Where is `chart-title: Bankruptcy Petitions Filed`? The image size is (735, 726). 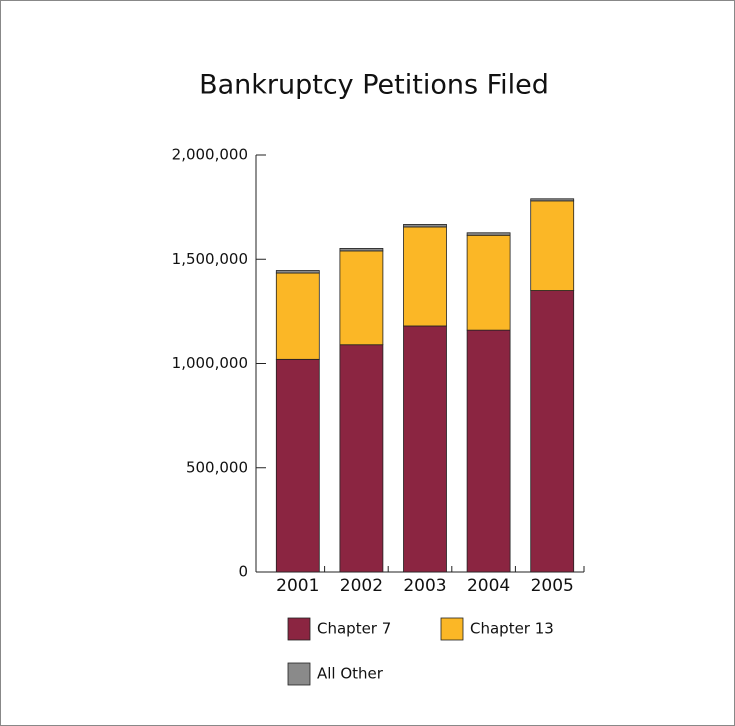
chart-title: Bankruptcy Petitions Filed is located at coordinates (374, 85).